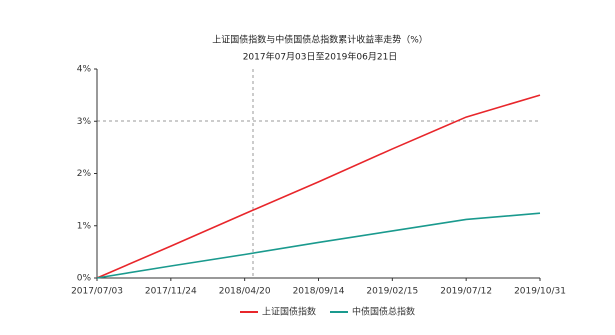 The width and height of the screenshot is (615, 335). What do you see at coordinates (84, 279) in the screenshot?
I see `y-tick-label: 0%` at bounding box center [84, 279].